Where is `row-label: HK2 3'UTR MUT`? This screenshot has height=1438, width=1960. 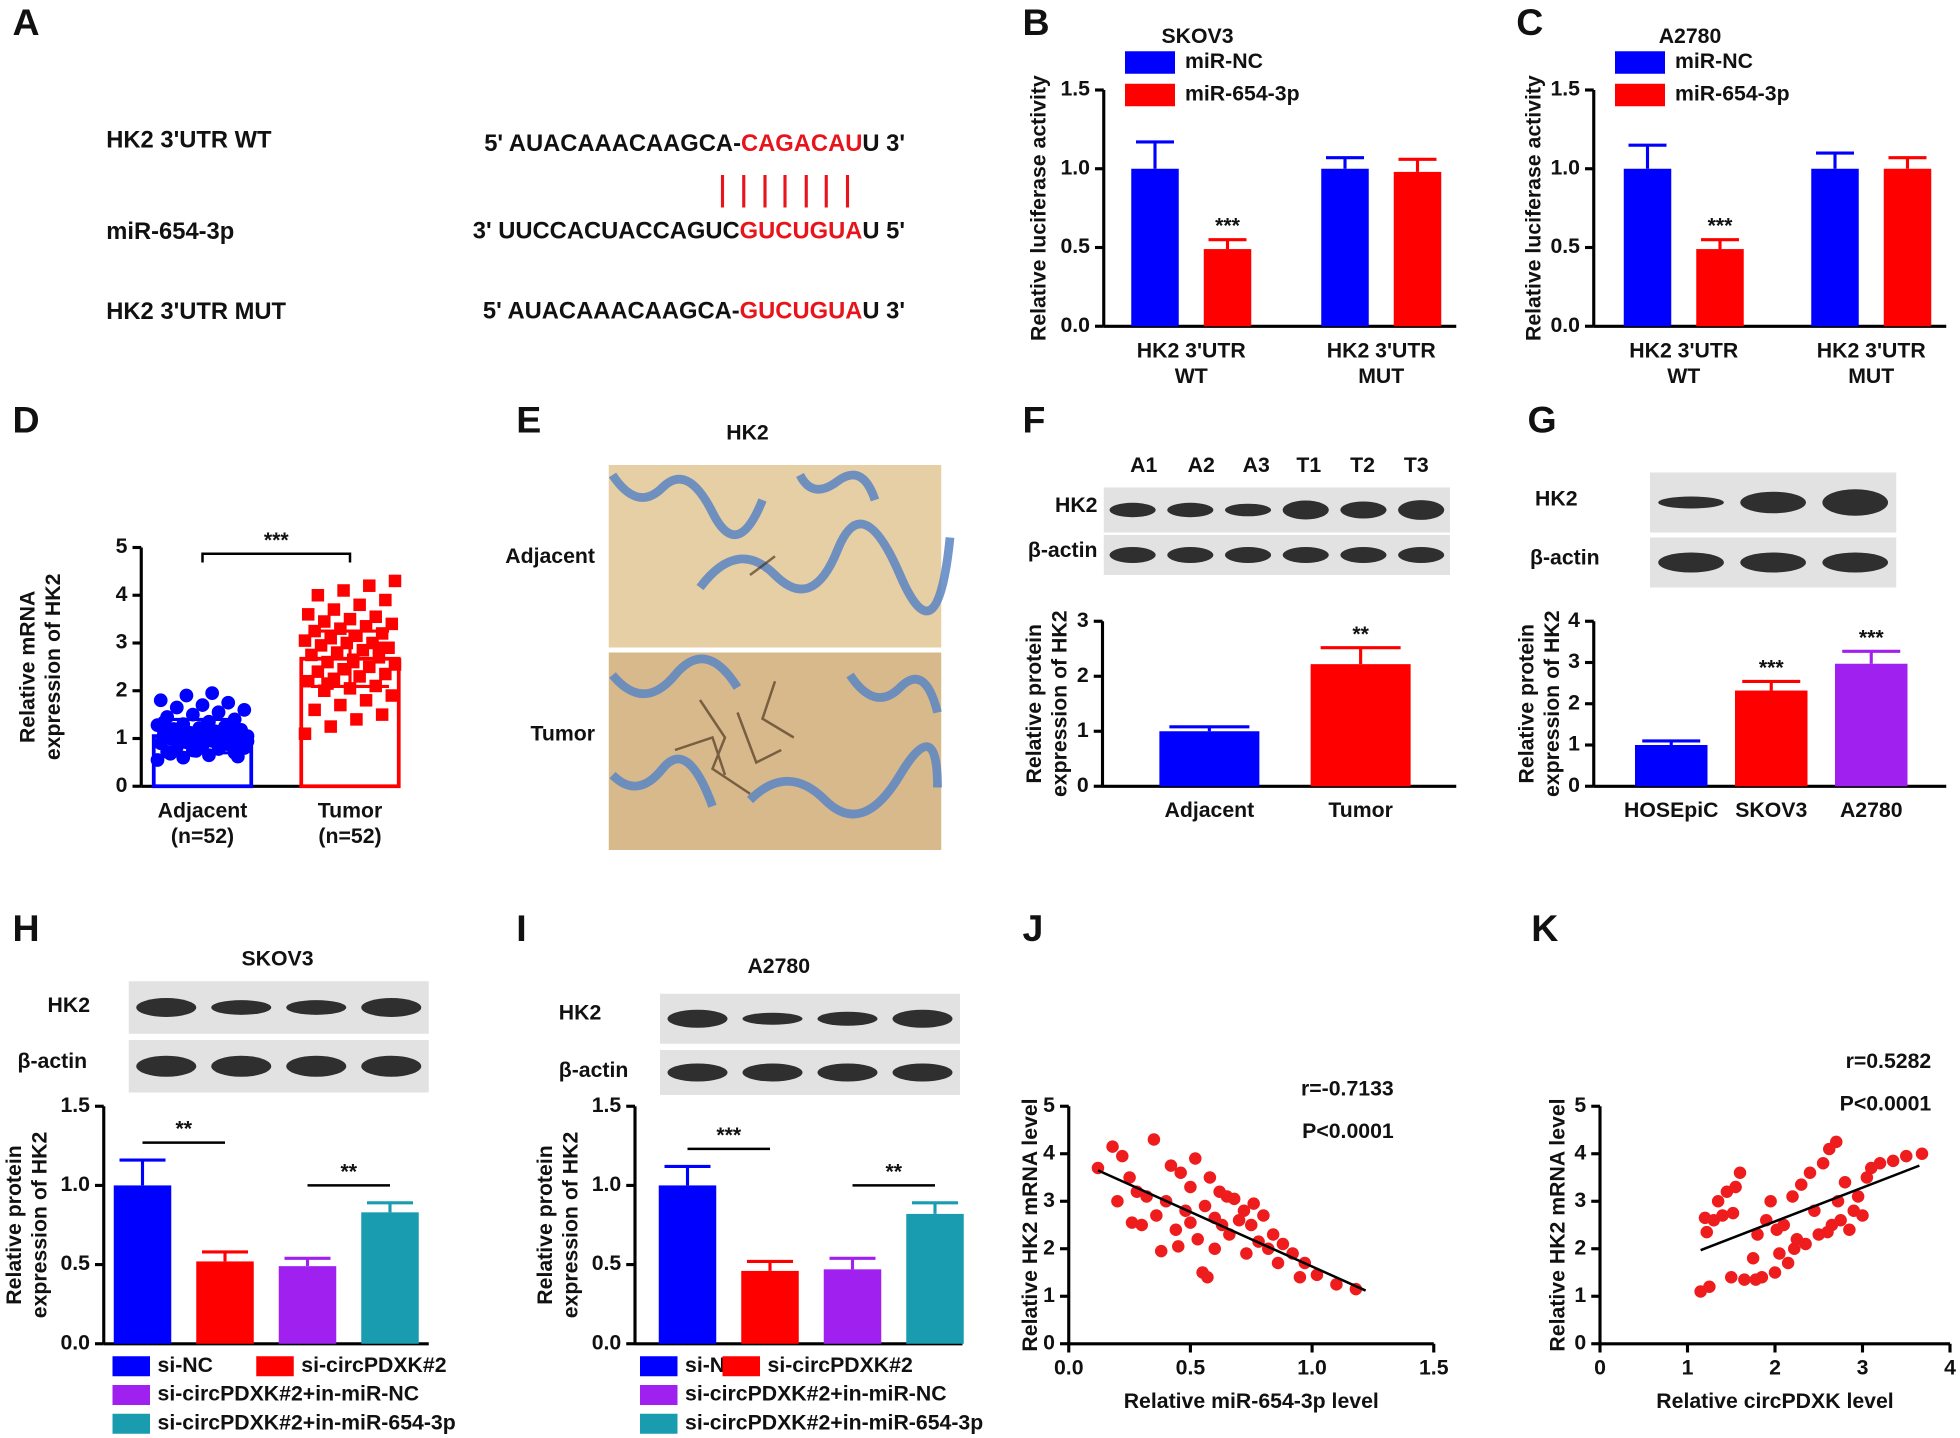
row-label: HK2 3'UTR MUT is located at coordinates (196, 311).